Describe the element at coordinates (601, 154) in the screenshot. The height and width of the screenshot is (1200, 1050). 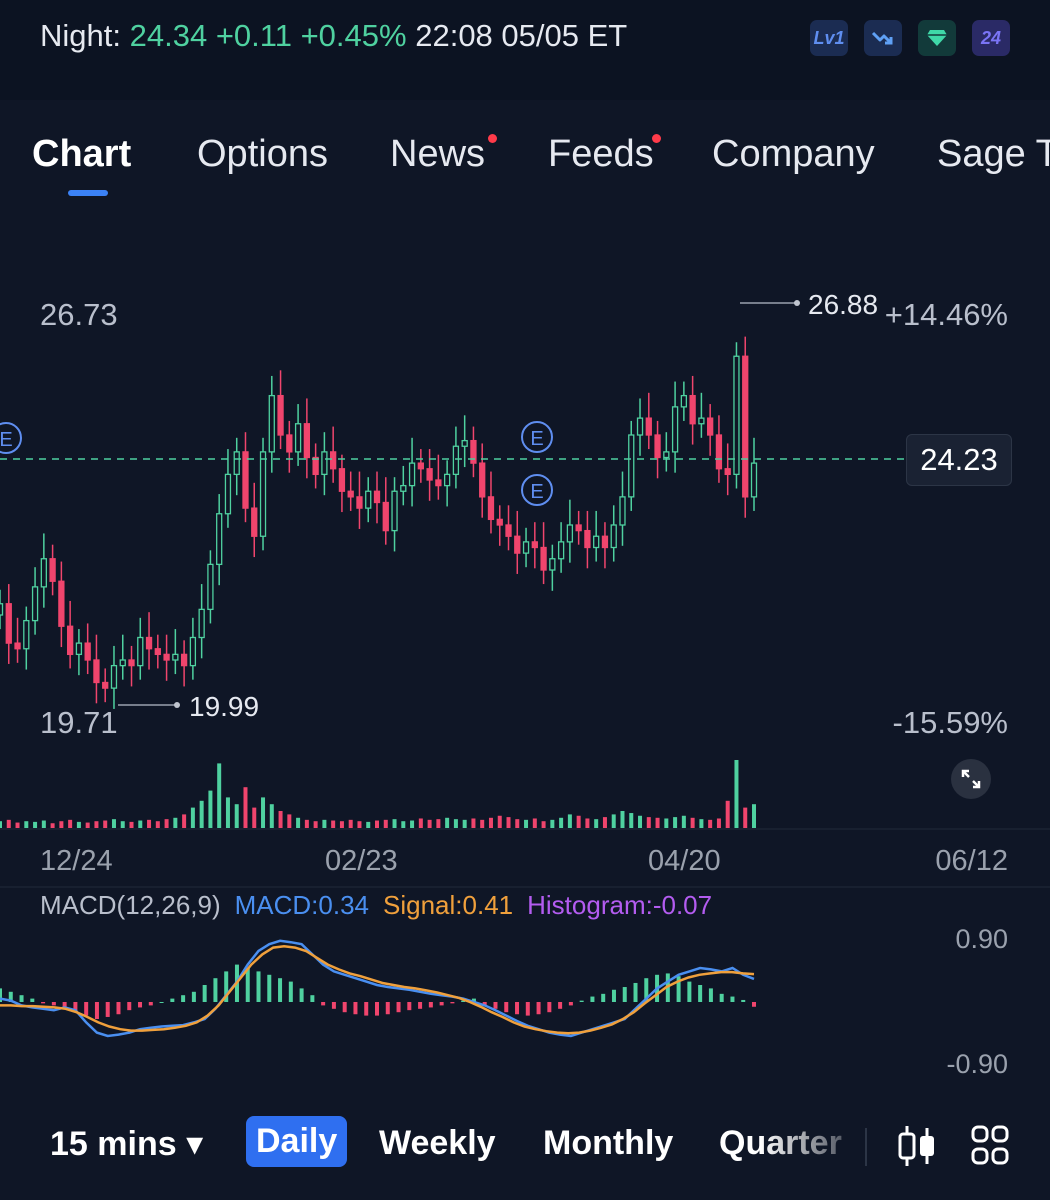
I see `tab-feeds: Feeds` at that location.